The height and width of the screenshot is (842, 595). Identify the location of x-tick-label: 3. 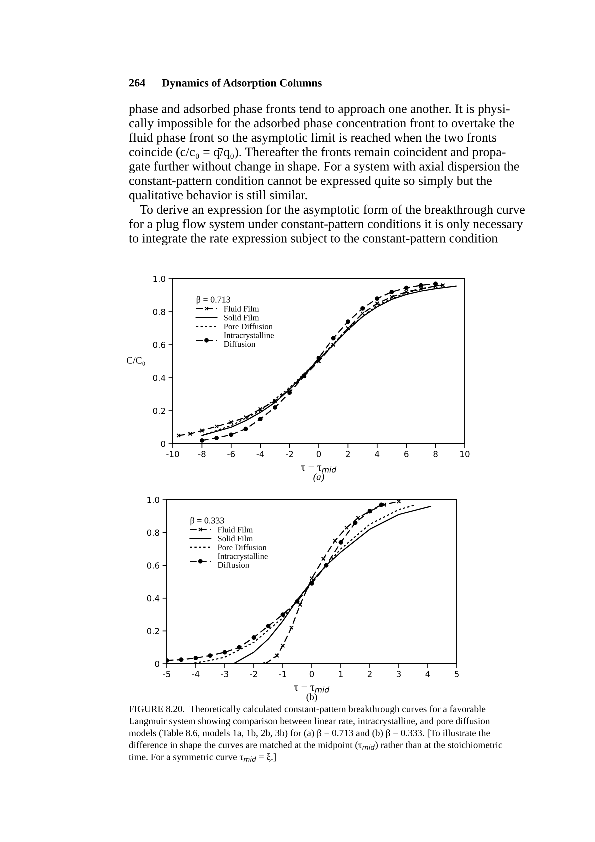
(398, 674).